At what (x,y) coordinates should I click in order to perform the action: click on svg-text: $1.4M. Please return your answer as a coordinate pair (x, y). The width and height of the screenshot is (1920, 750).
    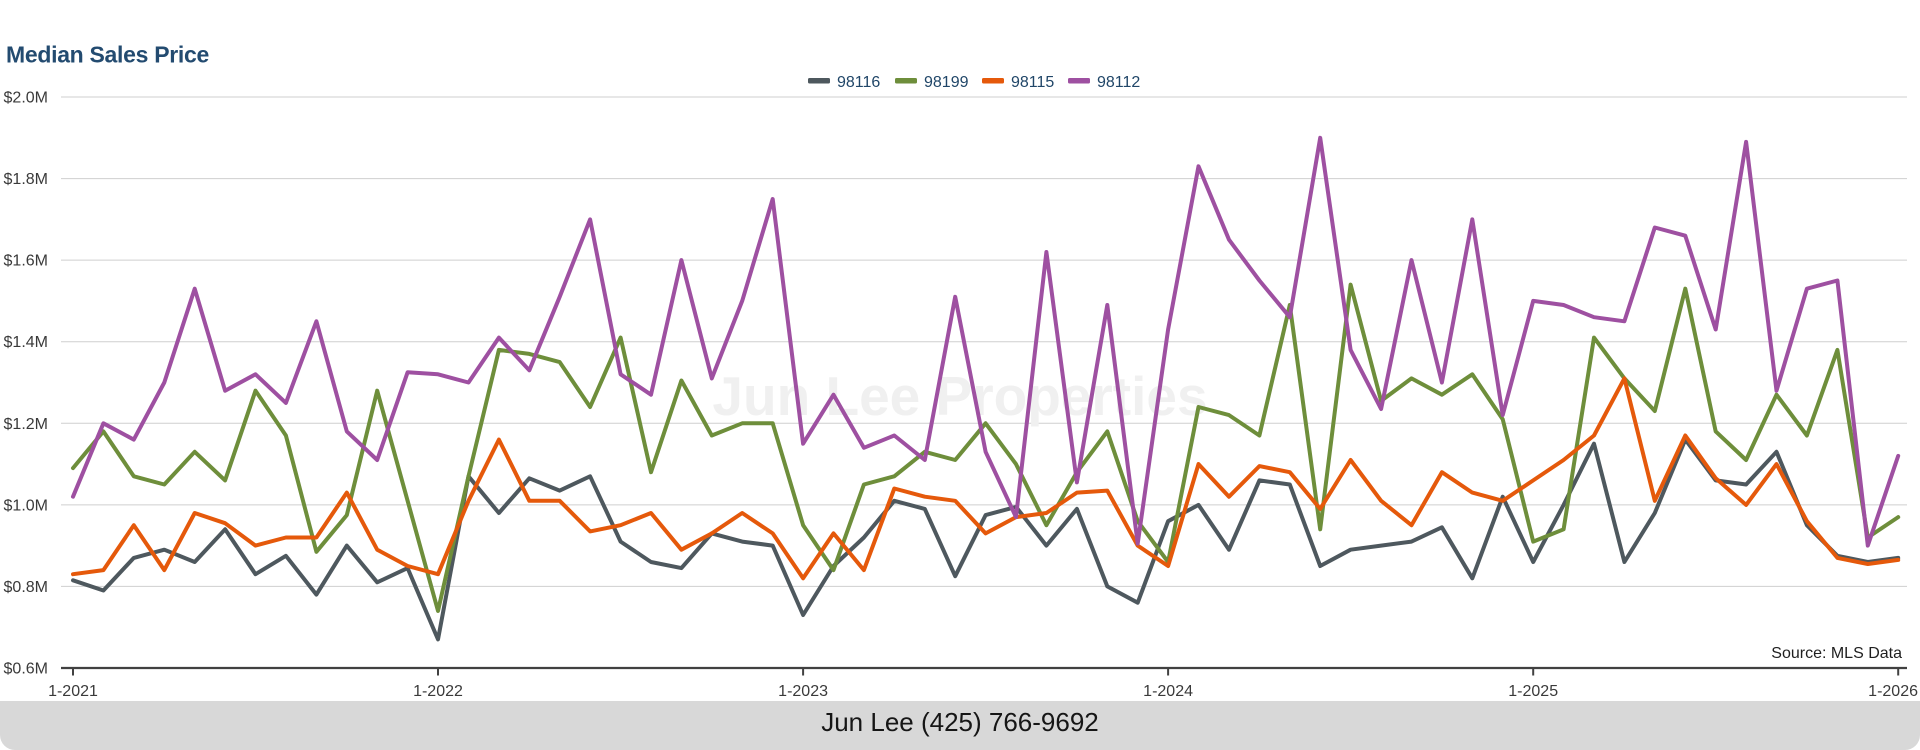
    Looking at the image, I should click on (26, 342).